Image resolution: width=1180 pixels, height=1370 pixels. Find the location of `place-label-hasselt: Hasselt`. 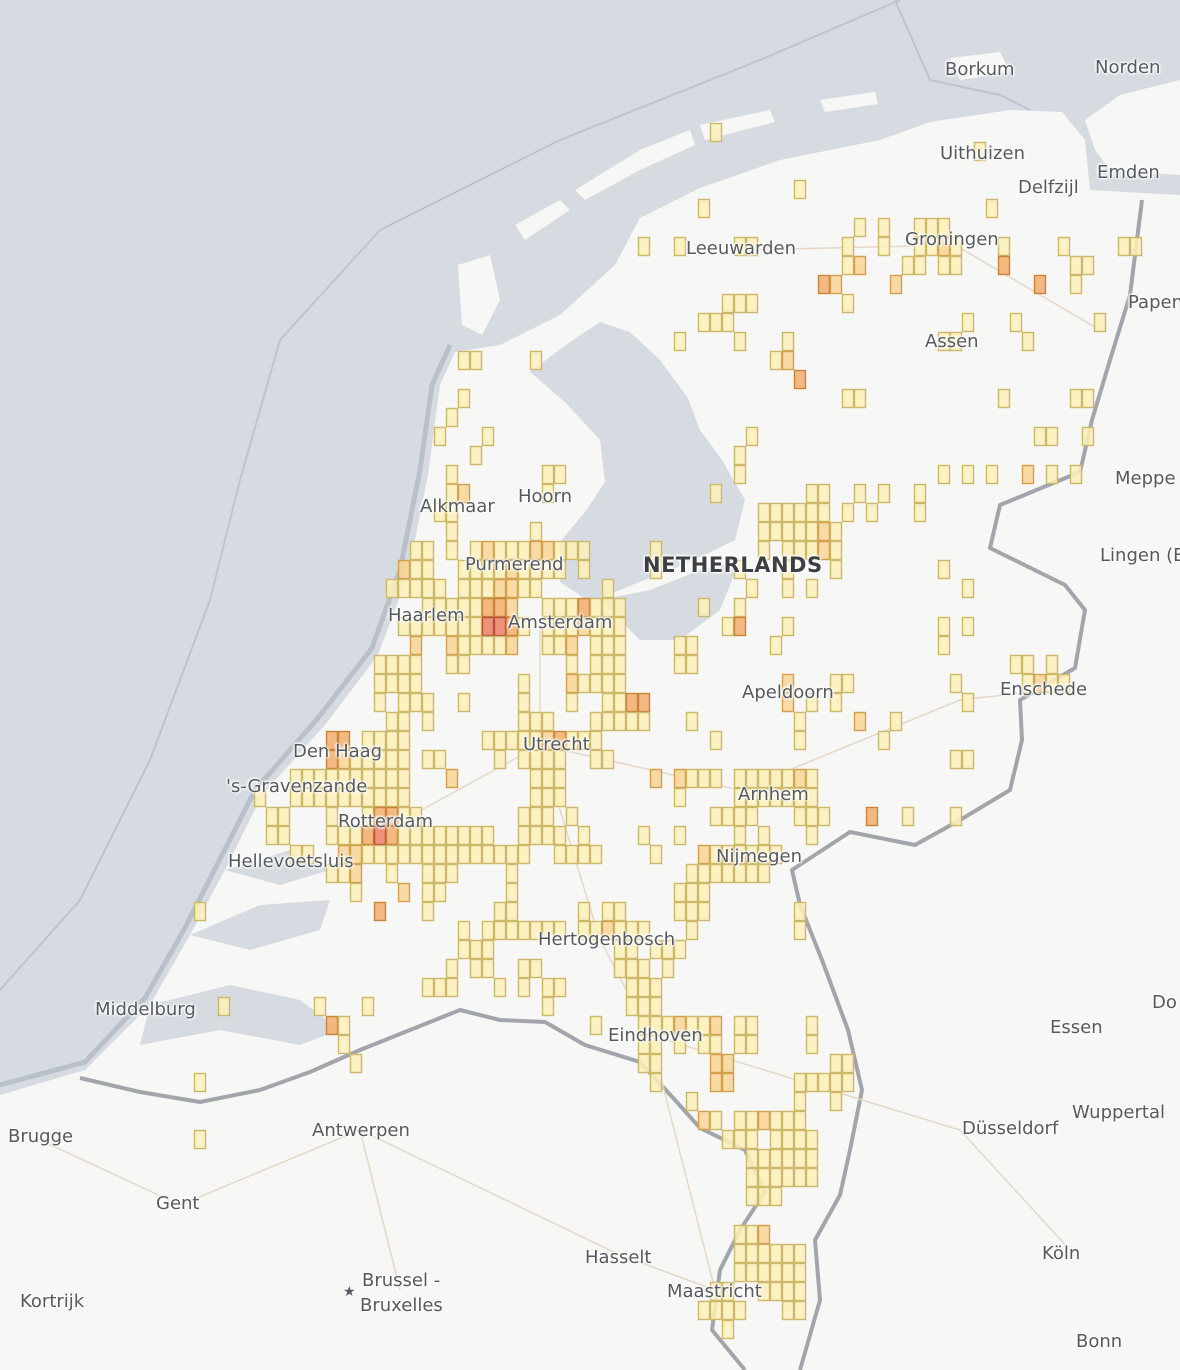

place-label-hasselt: Hasselt is located at coordinates (618, 1257).